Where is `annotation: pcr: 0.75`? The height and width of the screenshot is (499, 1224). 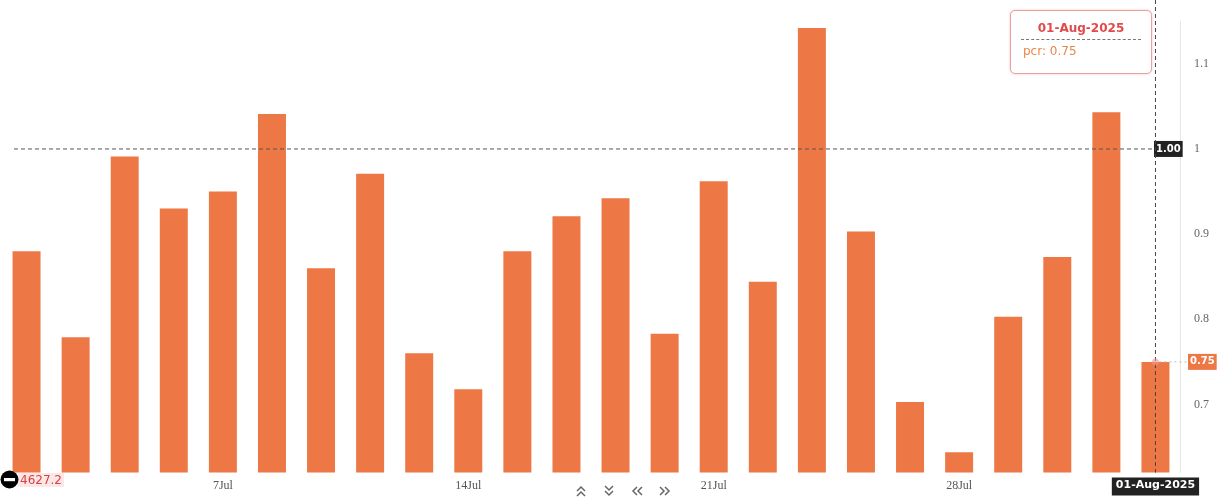
annotation: pcr: 0.75 is located at coordinates (1050, 51).